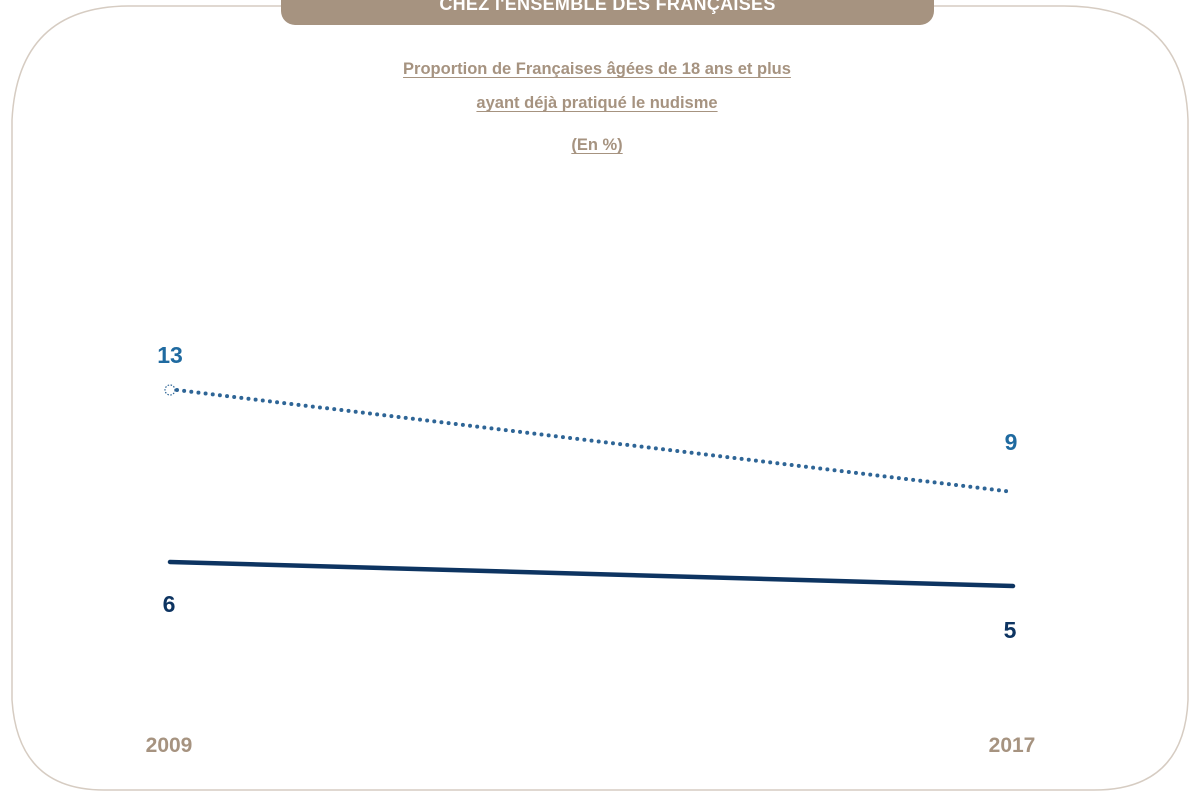  I want to click on series-dotted-line, so click(595, 441).